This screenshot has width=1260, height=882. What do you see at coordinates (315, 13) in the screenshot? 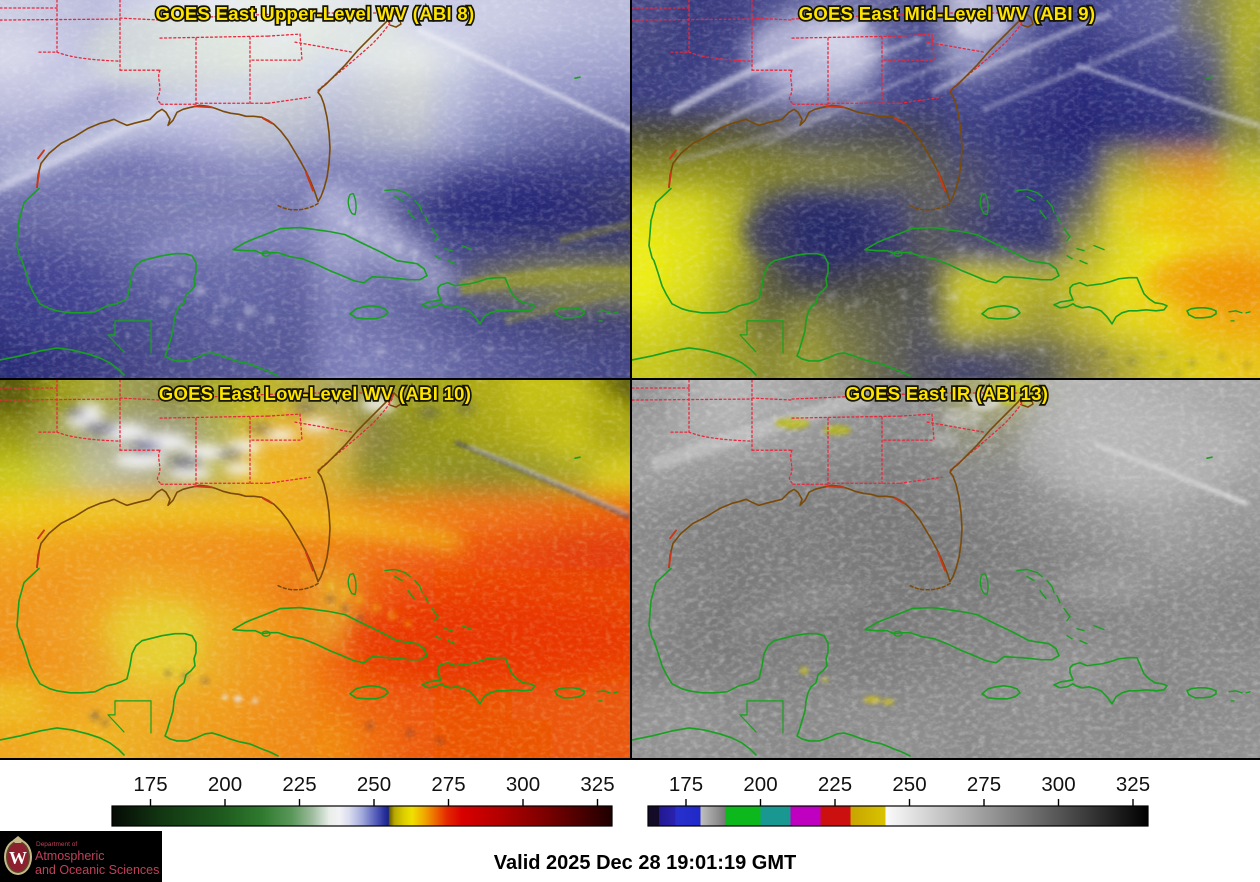
I see `svg-text:GOES East Upper-Level WV (ABI: GOES East Upper-Level WV (ABI 8)` at bounding box center [315, 13].